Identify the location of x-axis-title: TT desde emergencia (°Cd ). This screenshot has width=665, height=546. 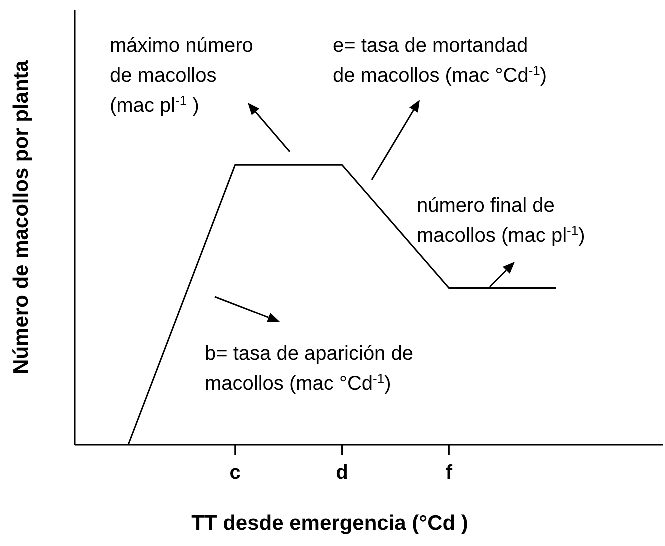
(330, 523).